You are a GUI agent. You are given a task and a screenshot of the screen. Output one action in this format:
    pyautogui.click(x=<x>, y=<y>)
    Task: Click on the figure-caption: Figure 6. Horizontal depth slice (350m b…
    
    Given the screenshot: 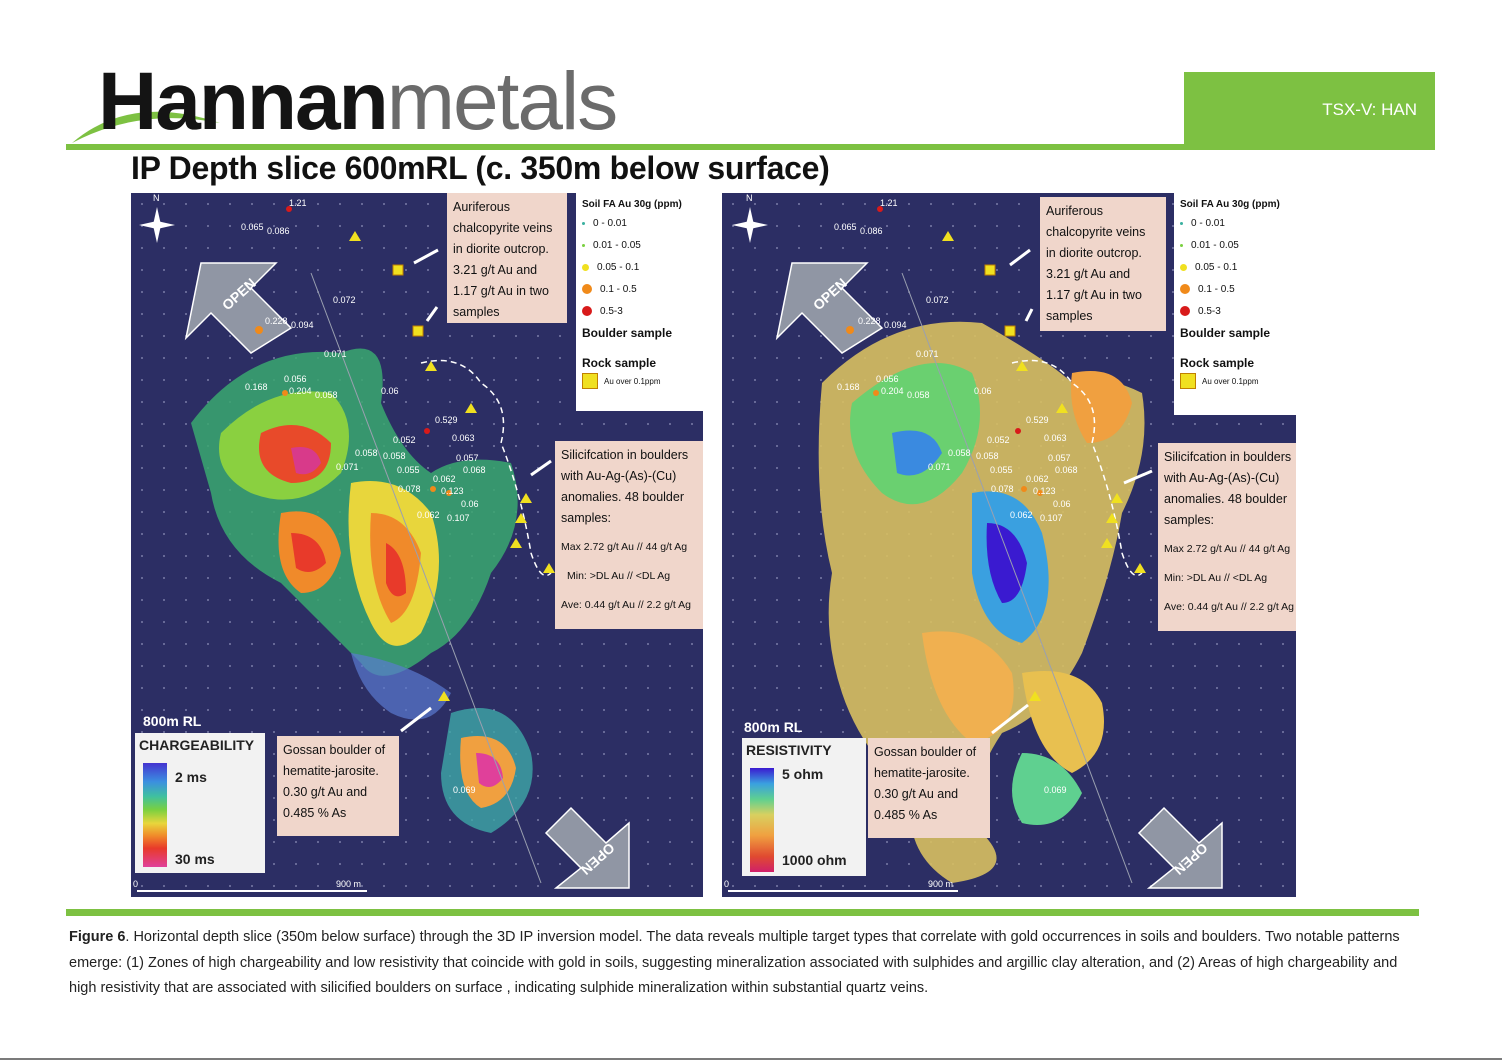 What is the action you would take?
    pyautogui.click(x=746, y=963)
    